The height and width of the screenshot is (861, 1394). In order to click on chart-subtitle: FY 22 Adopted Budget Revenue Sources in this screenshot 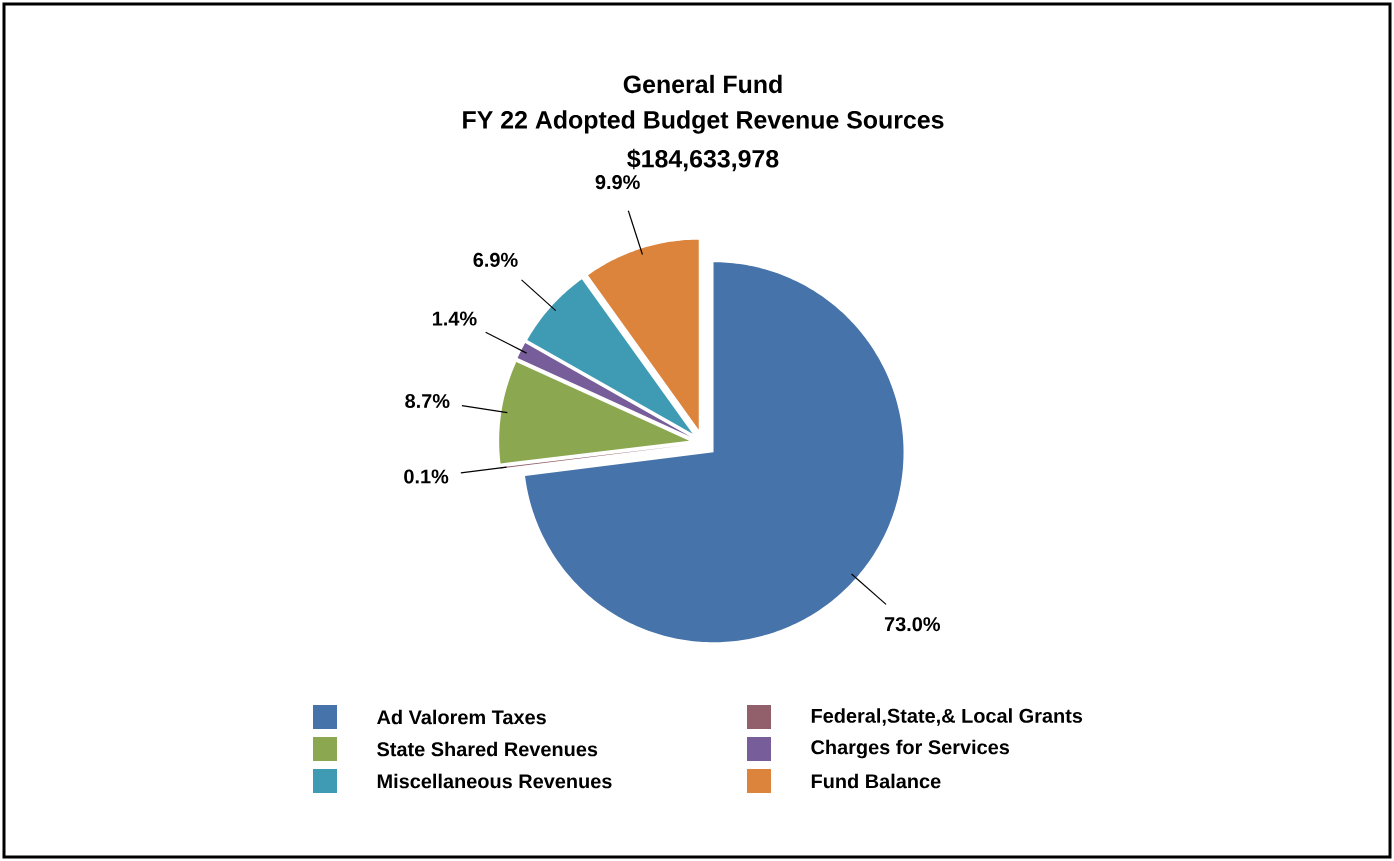, I will do `click(703, 122)`.